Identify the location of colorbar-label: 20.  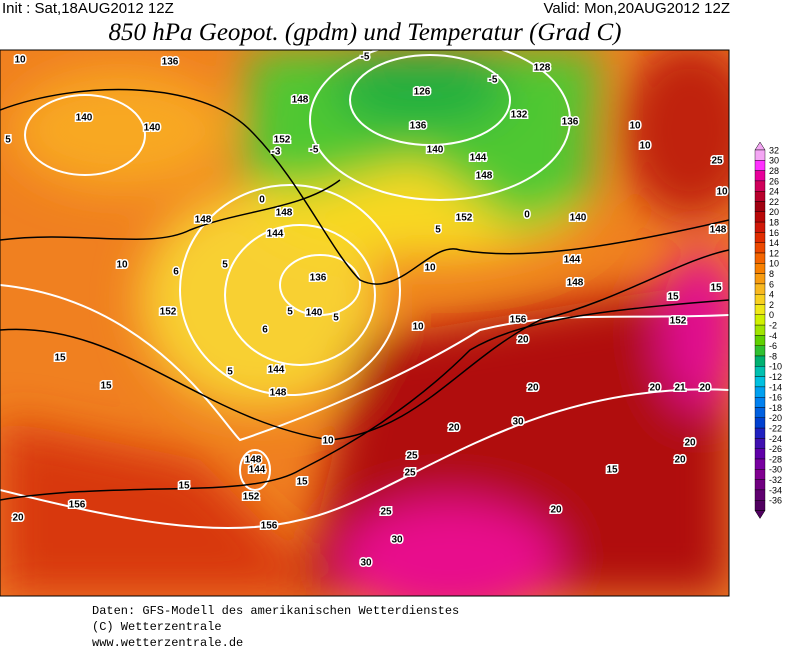
(774, 212).